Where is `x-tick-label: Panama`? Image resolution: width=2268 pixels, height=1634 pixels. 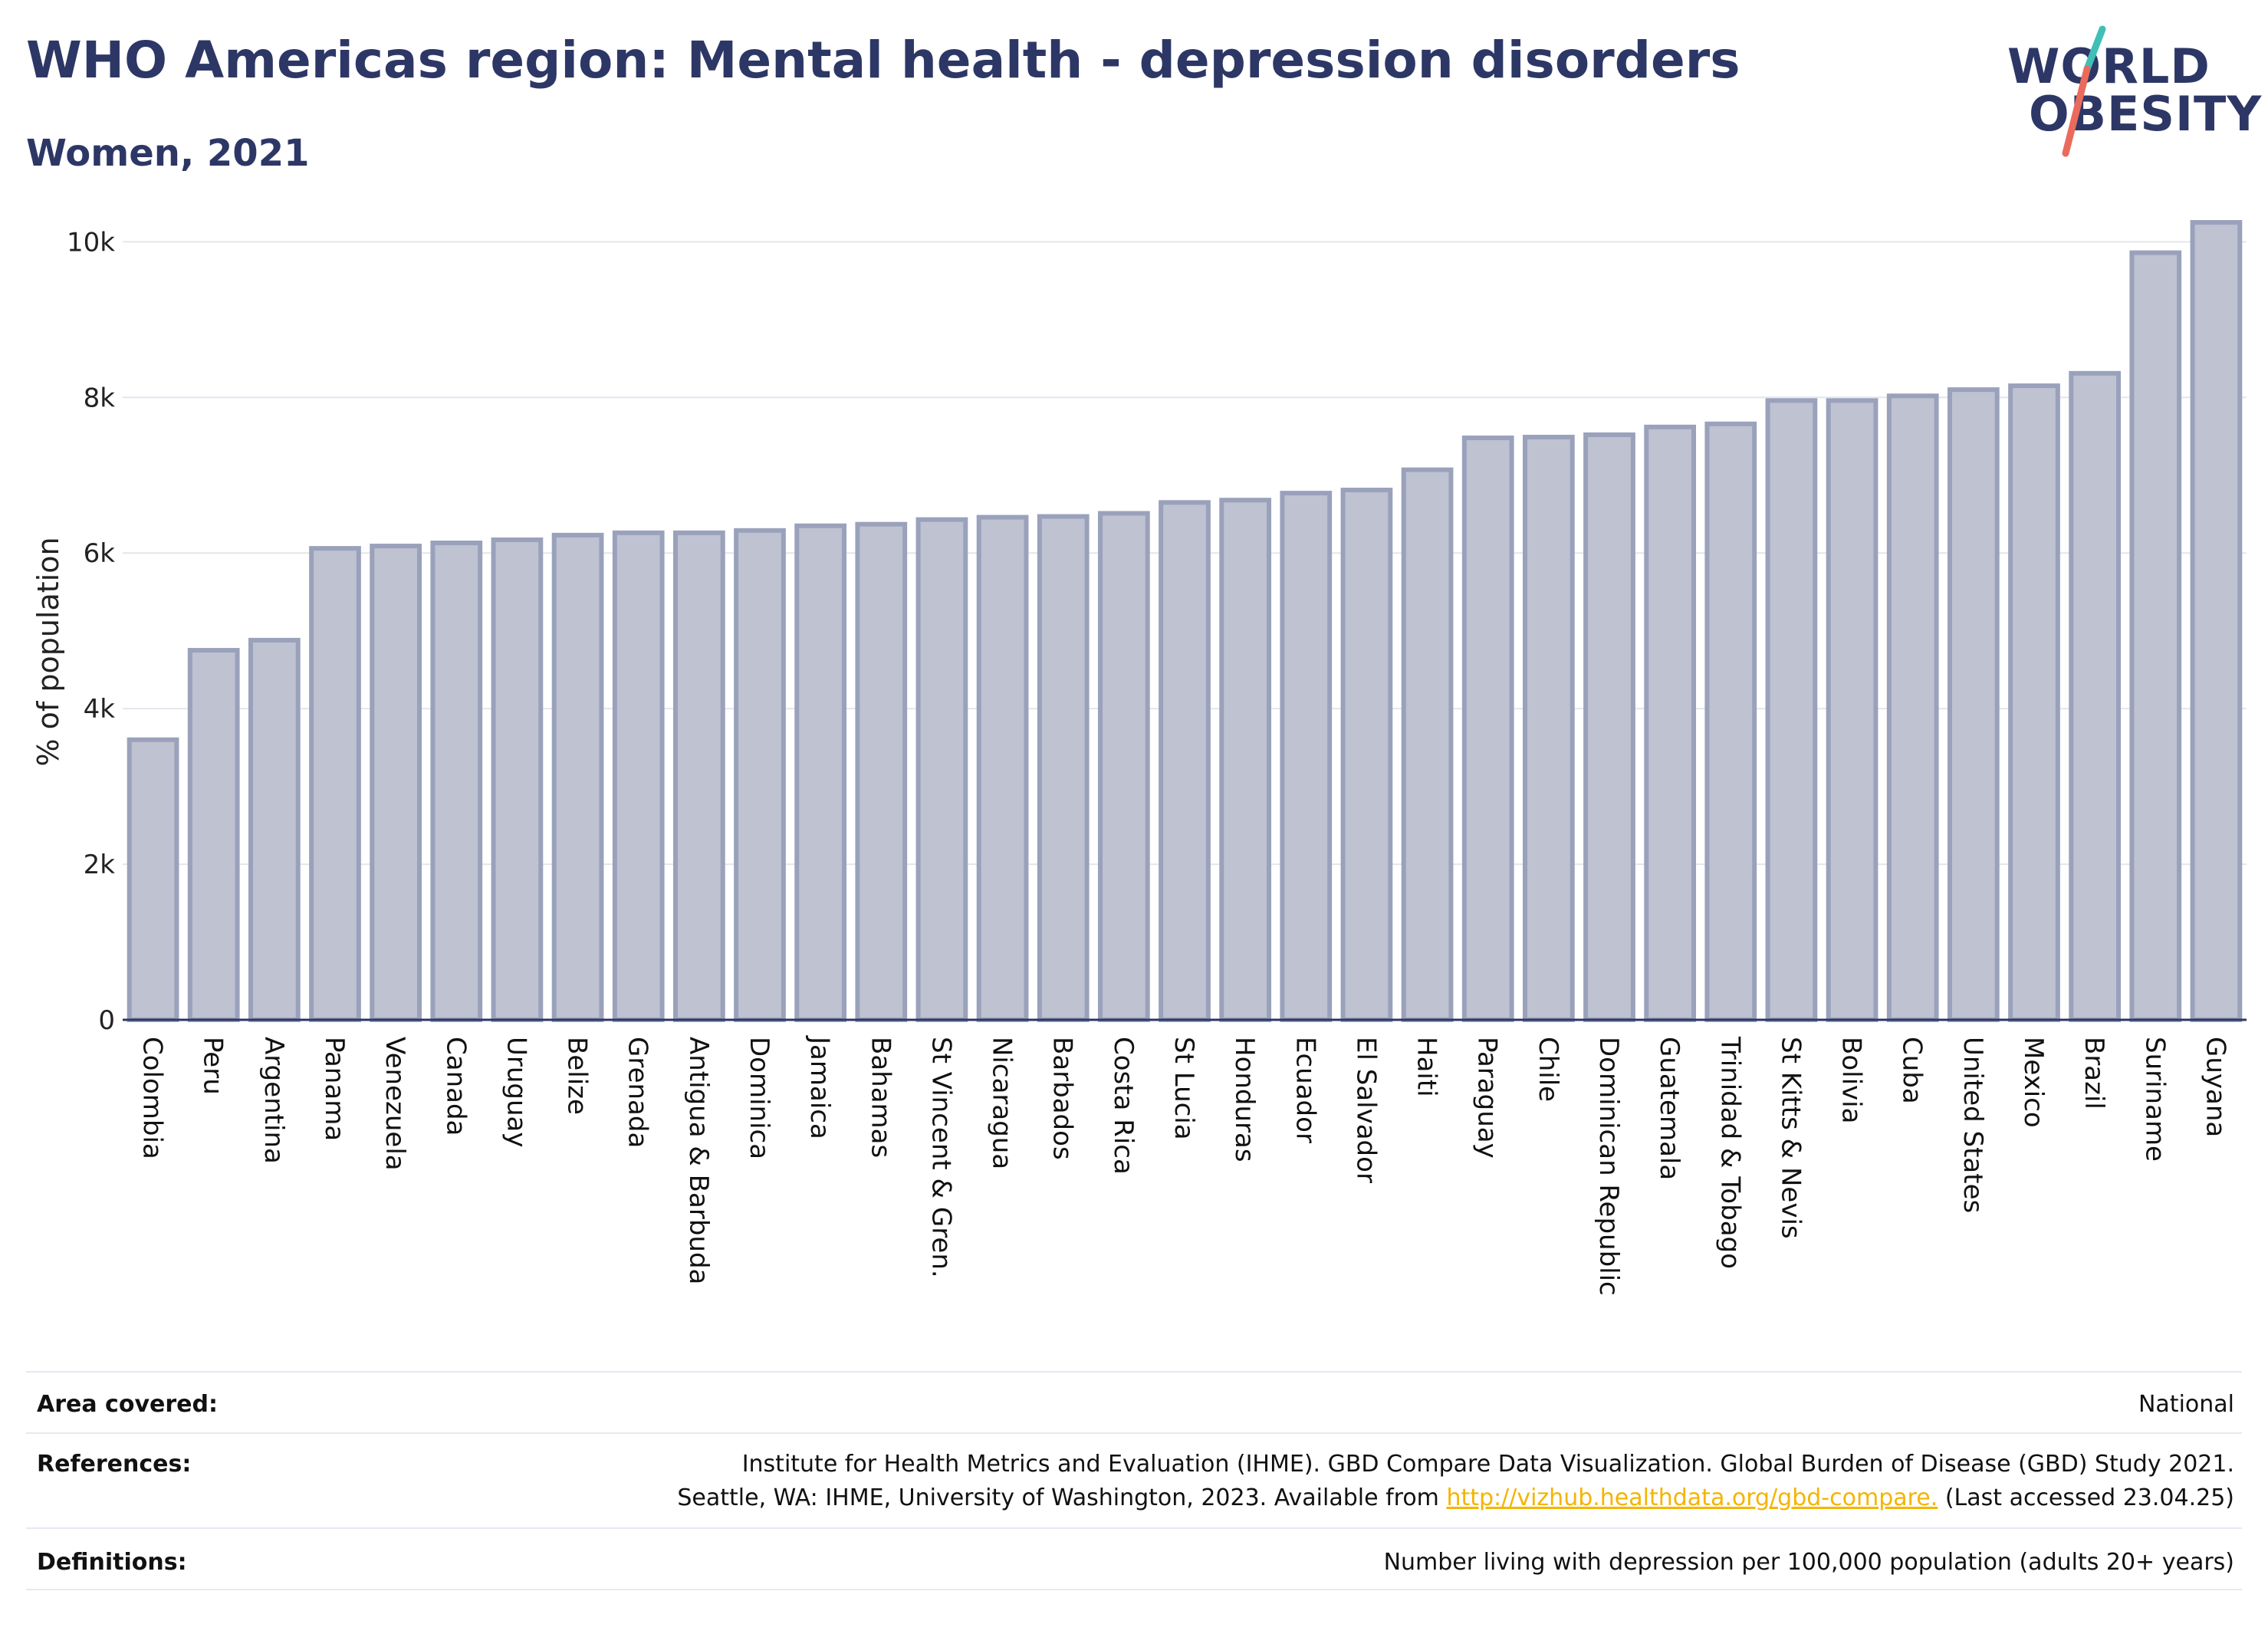
x-tick-label: Panama is located at coordinates (334, 1089).